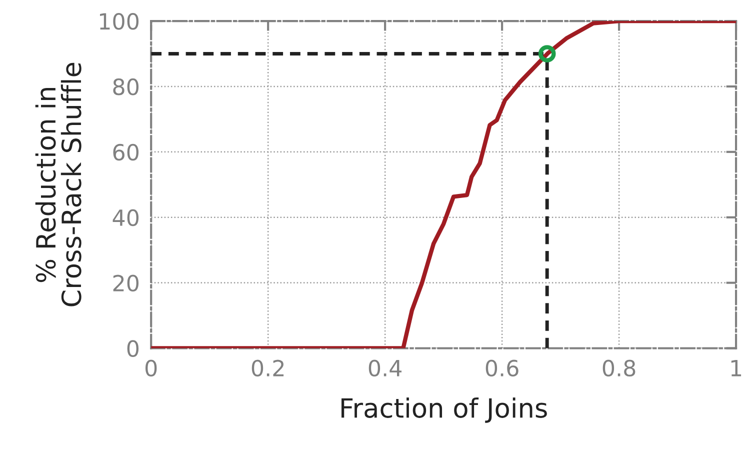  I want to click on x-tick-label: 0.6, so click(502, 368).